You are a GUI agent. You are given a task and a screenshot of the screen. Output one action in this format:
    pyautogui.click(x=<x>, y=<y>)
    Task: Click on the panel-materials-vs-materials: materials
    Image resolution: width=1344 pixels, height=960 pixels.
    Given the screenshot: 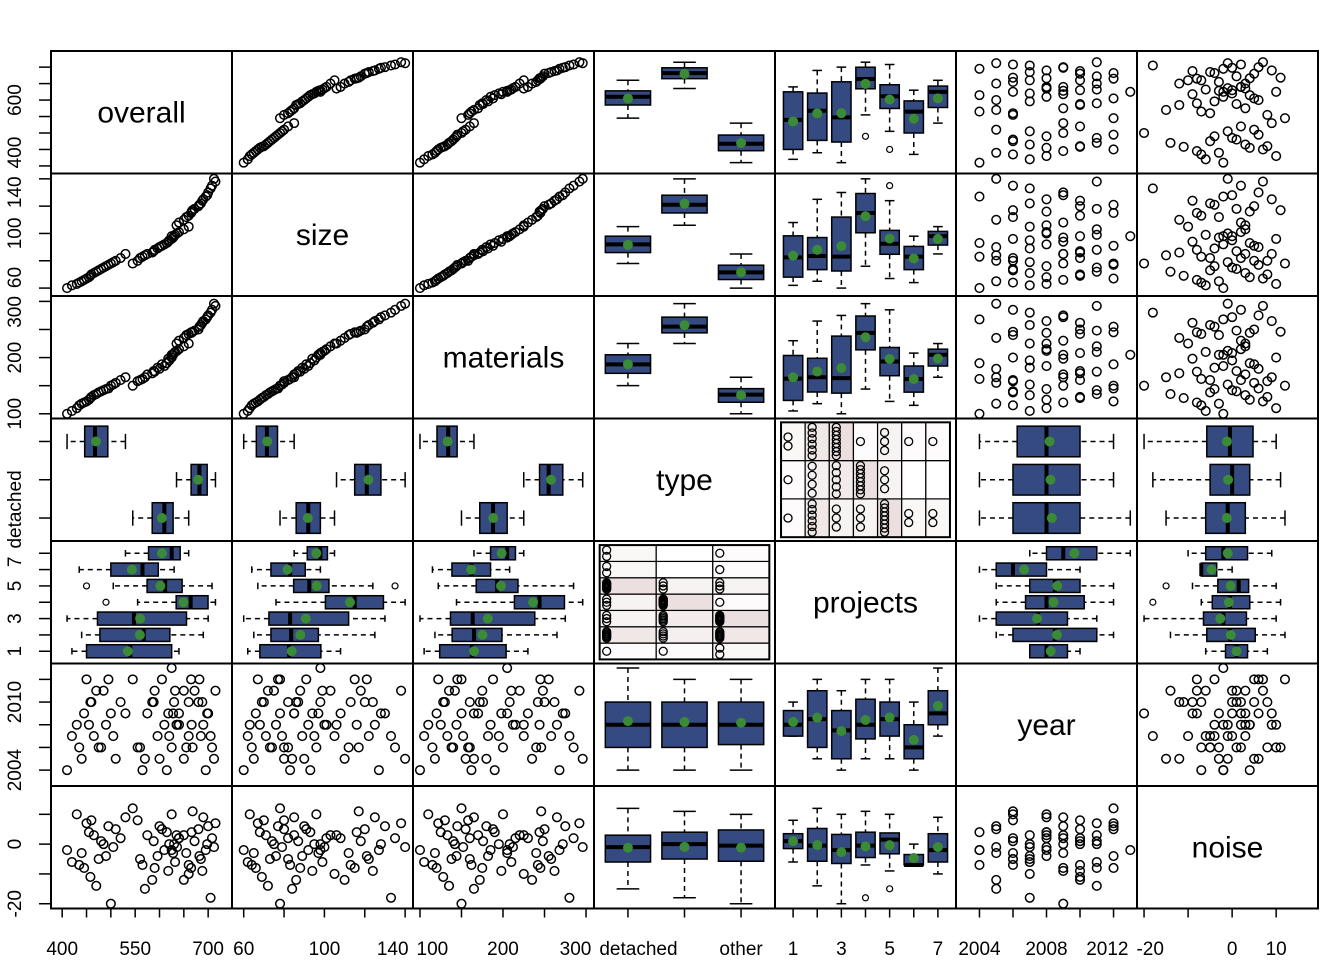 What is the action you would take?
    pyautogui.click(x=503, y=357)
    